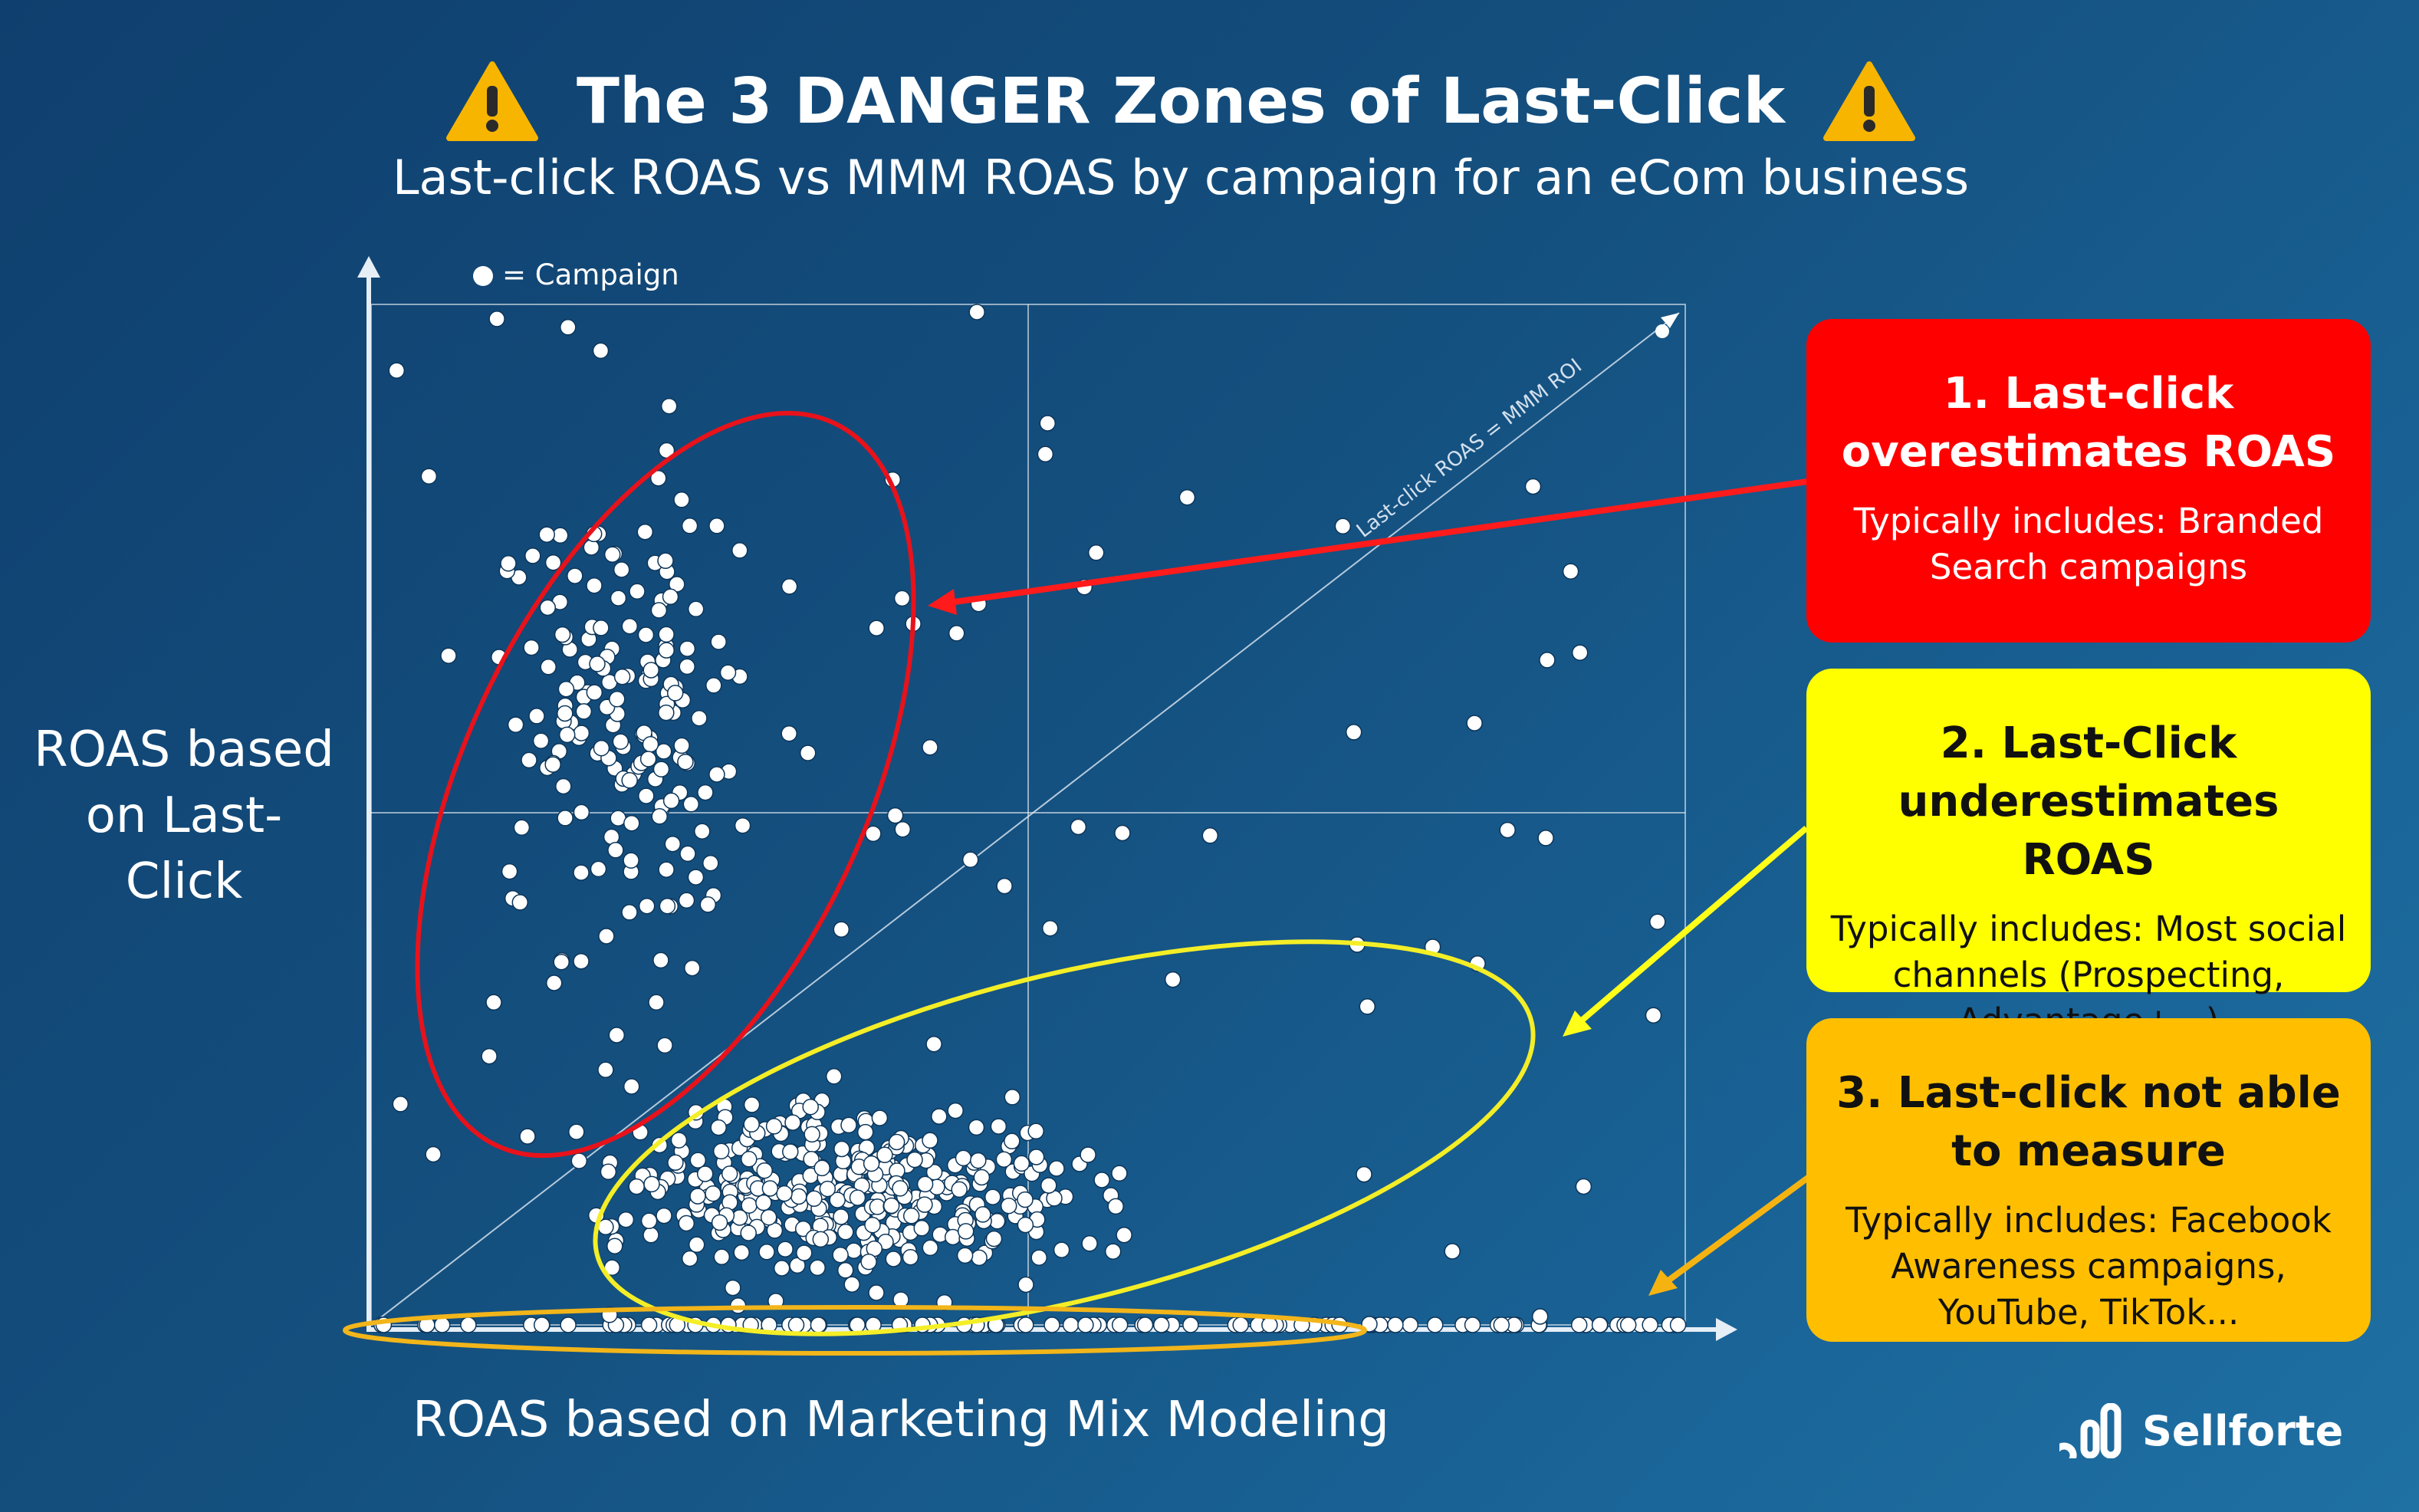 Image resolution: width=2419 pixels, height=1512 pixels. Describe the element at coordinates (855, 1330) in the screenshot. I see `zone-ellipse-not-measured` at that location.